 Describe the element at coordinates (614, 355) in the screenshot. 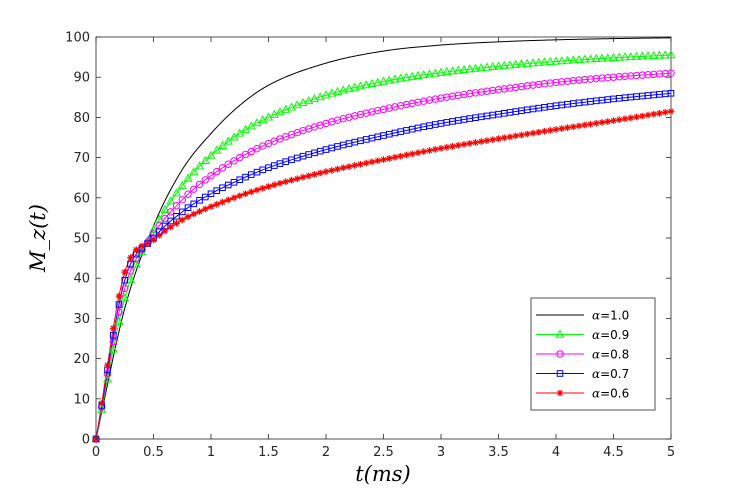

I see `legend-label-value: =0.8` at that location.